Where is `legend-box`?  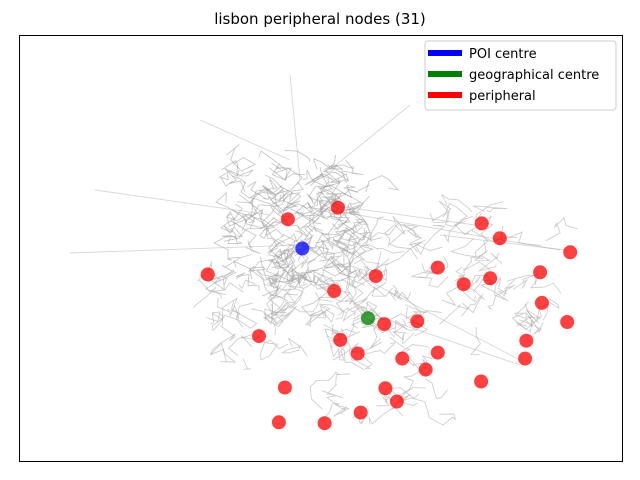 legend-box is located at coordinates (520, 75).